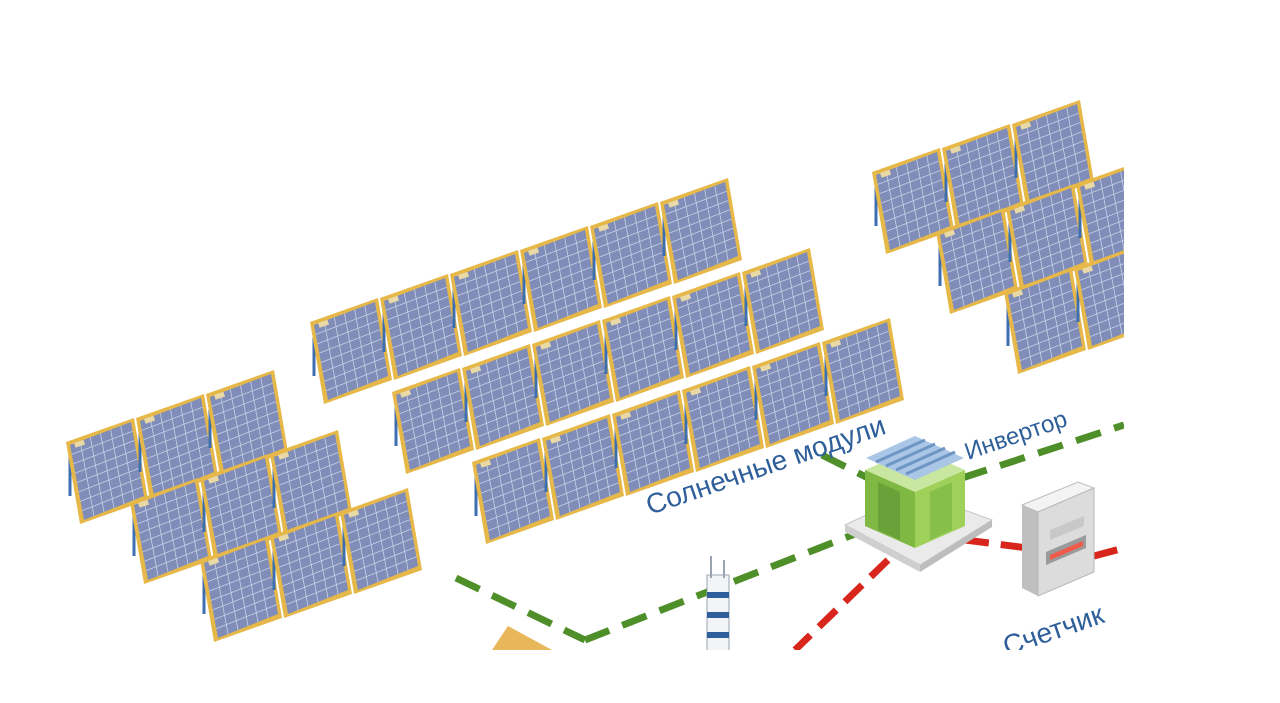 This screenshot has height=703, width=1280. I want to click on meter-icon, so click(1058, 539).